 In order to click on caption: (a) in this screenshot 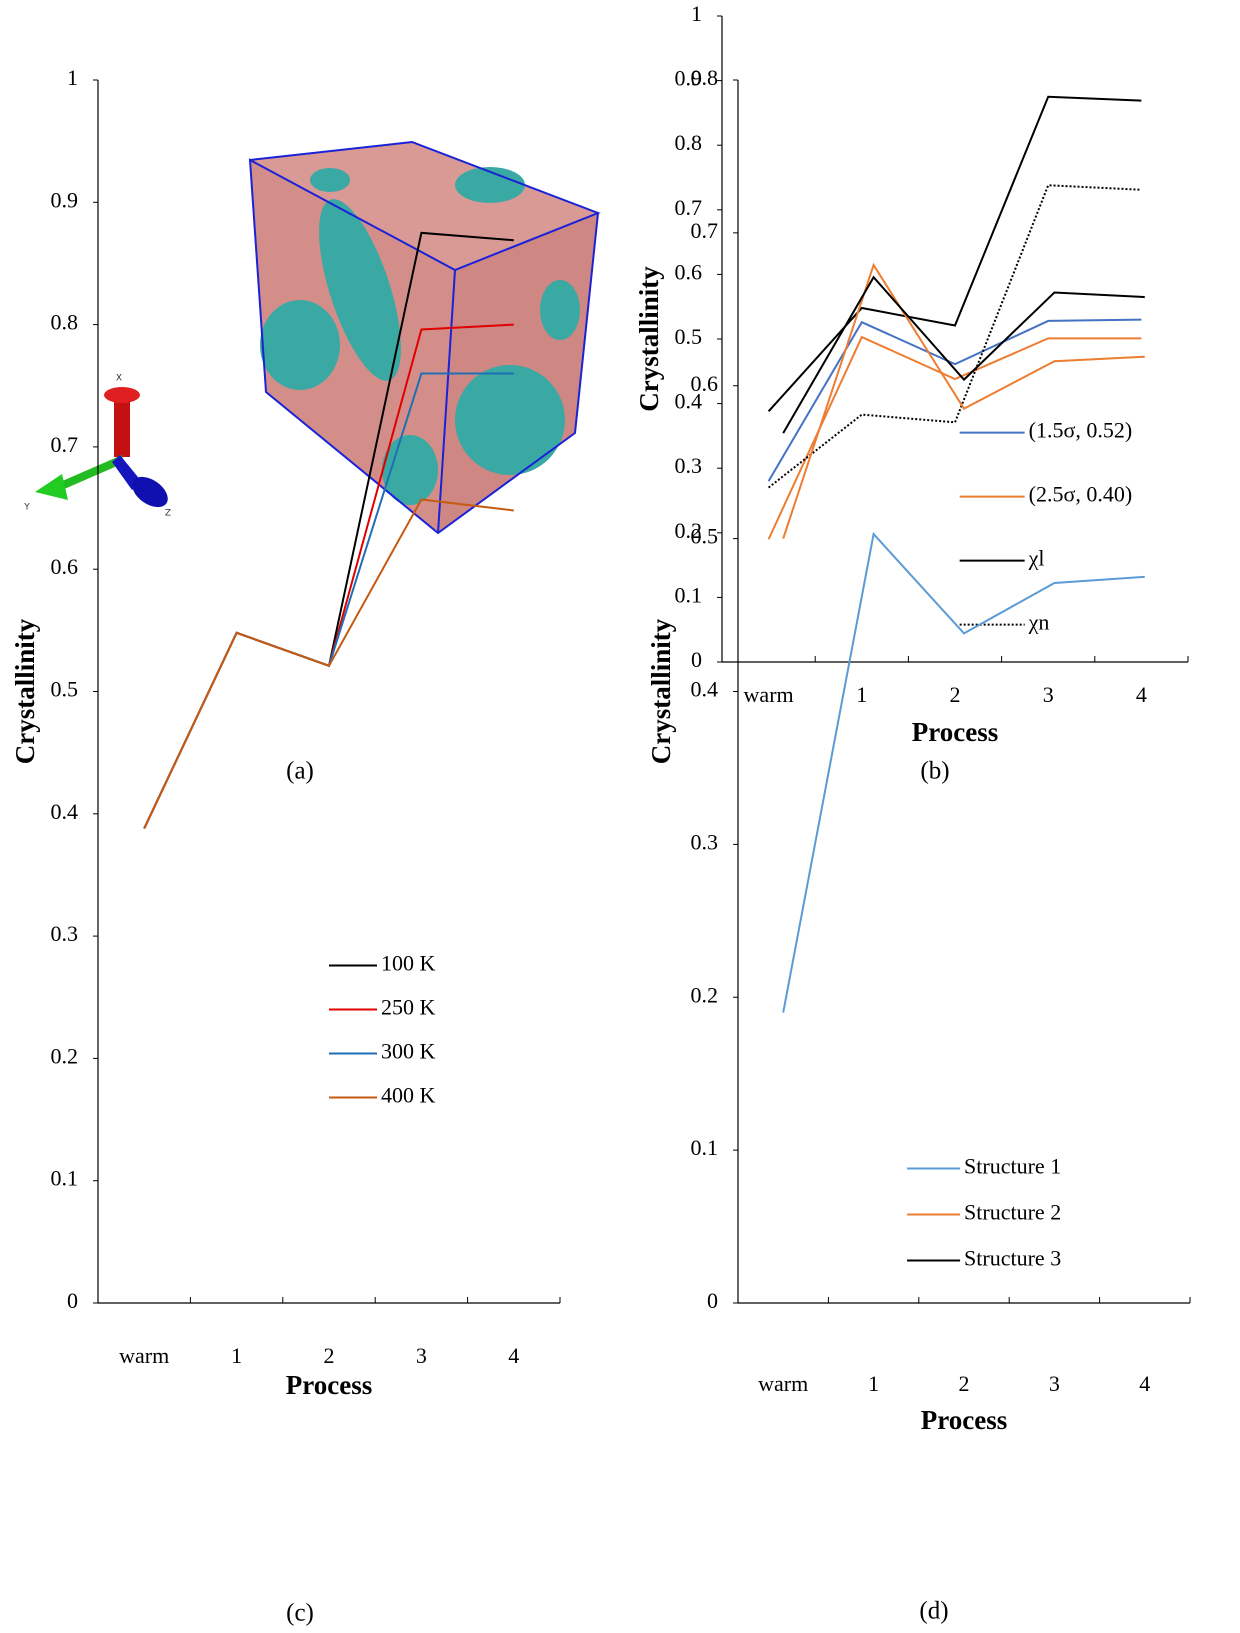, I will do `click(300, 771)`.